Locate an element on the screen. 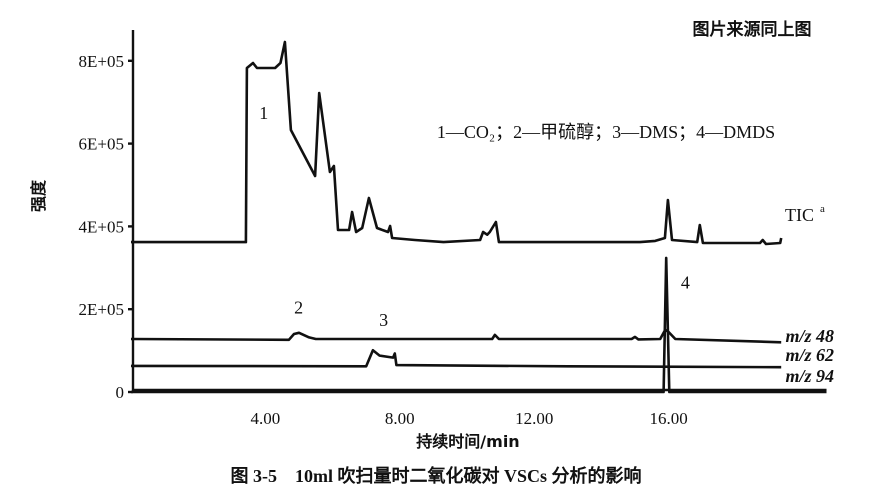  peak-label: 2 is located at coordinates (298, 307).